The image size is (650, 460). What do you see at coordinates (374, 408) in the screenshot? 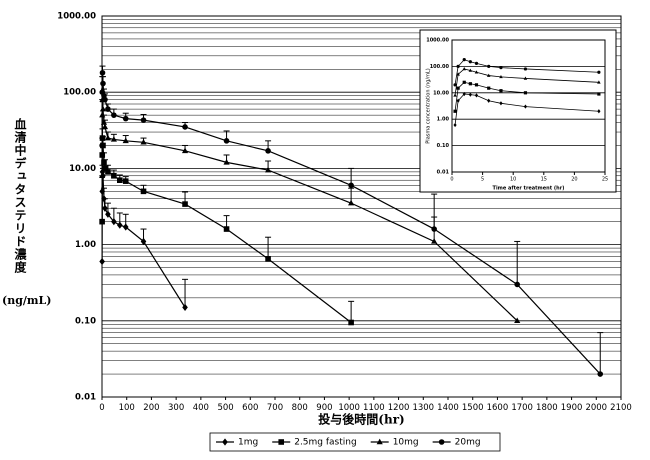
I see `x-tick-label: 1100` at bounding box center [374, 408].